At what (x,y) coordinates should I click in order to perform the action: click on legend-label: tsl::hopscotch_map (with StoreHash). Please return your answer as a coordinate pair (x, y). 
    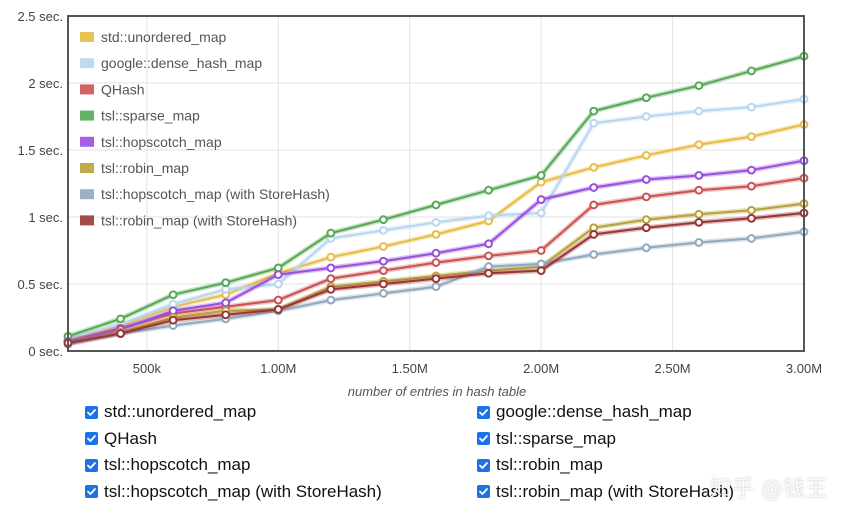
    Looking at the image, I should click on (215, 194).